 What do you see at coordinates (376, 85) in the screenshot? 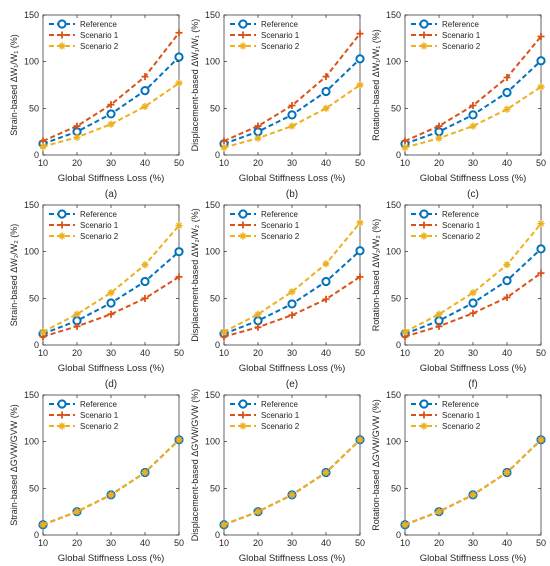
I see `y-axis-label: Rotation-based ΔW₁/W₁ (%)` at bounding box center [376, 85].